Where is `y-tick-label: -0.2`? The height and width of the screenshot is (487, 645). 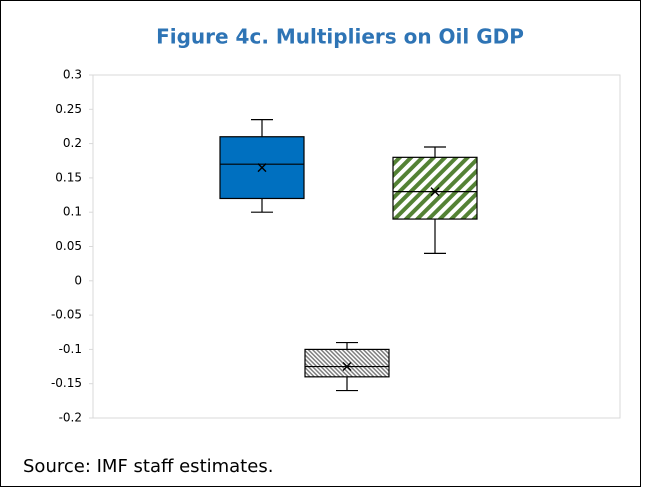 y-tick-label: -0.2 is located at coordinates (70, 418).